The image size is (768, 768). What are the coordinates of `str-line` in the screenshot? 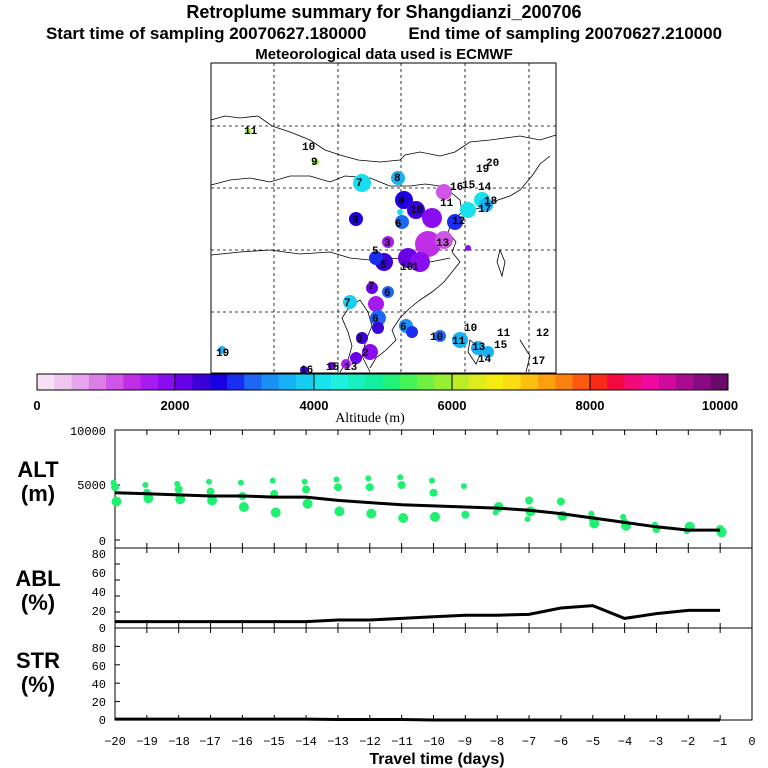 It's located at (418, 719).